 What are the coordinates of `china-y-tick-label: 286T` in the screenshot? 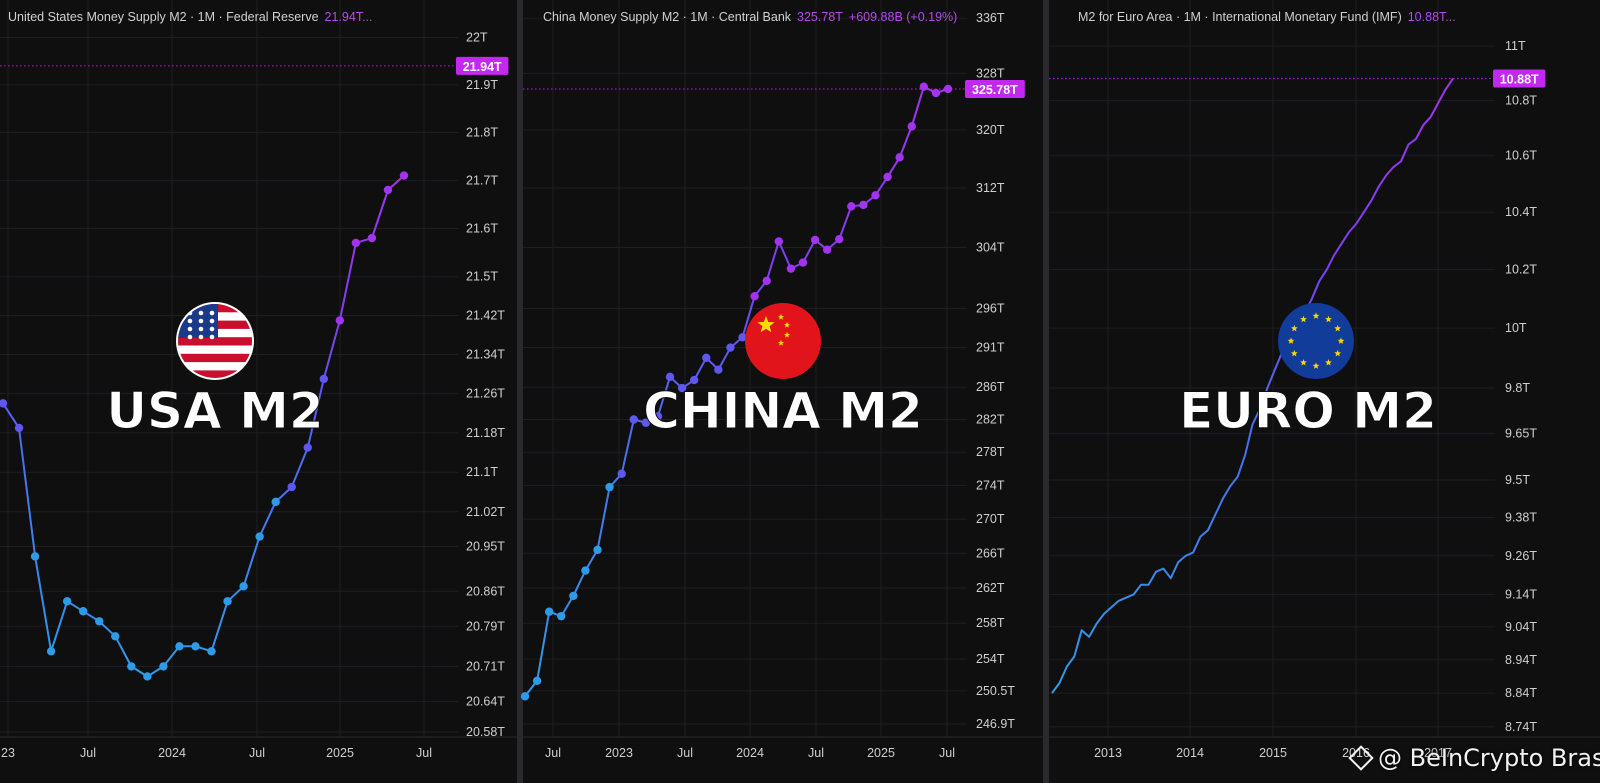 It's located at (990, 387).